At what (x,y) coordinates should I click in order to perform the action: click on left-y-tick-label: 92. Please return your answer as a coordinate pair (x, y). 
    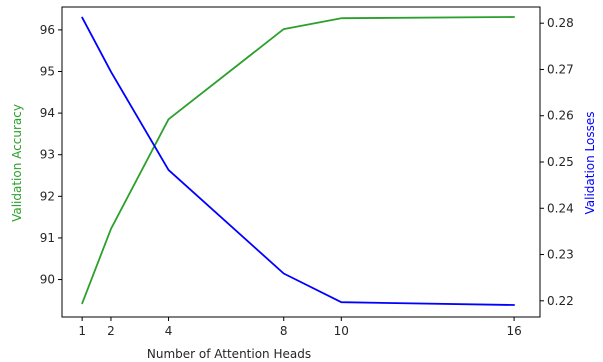
    Looking at the image, I should click on (47, 196).